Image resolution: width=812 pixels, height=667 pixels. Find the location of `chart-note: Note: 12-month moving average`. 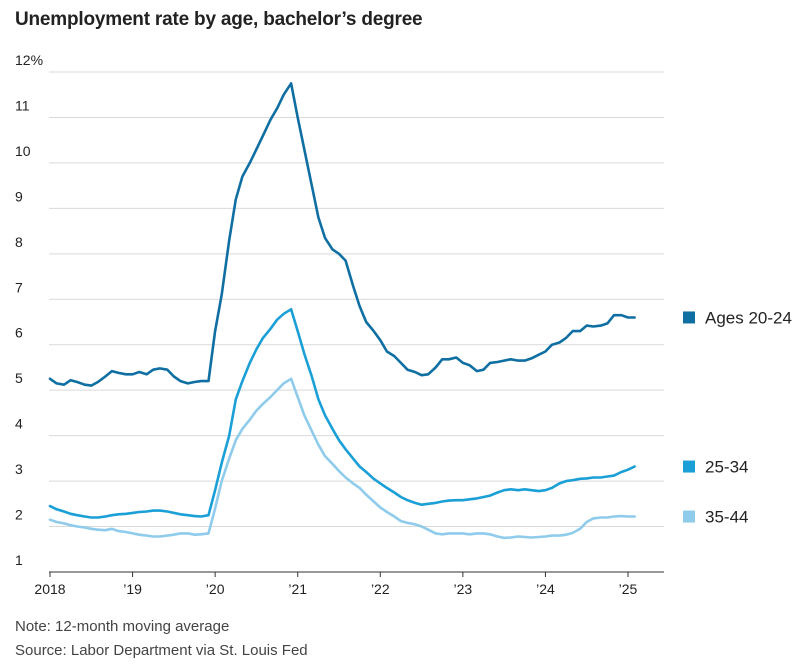

chart-note: Note: 12-month moving average is located at coordinates (122, 626).